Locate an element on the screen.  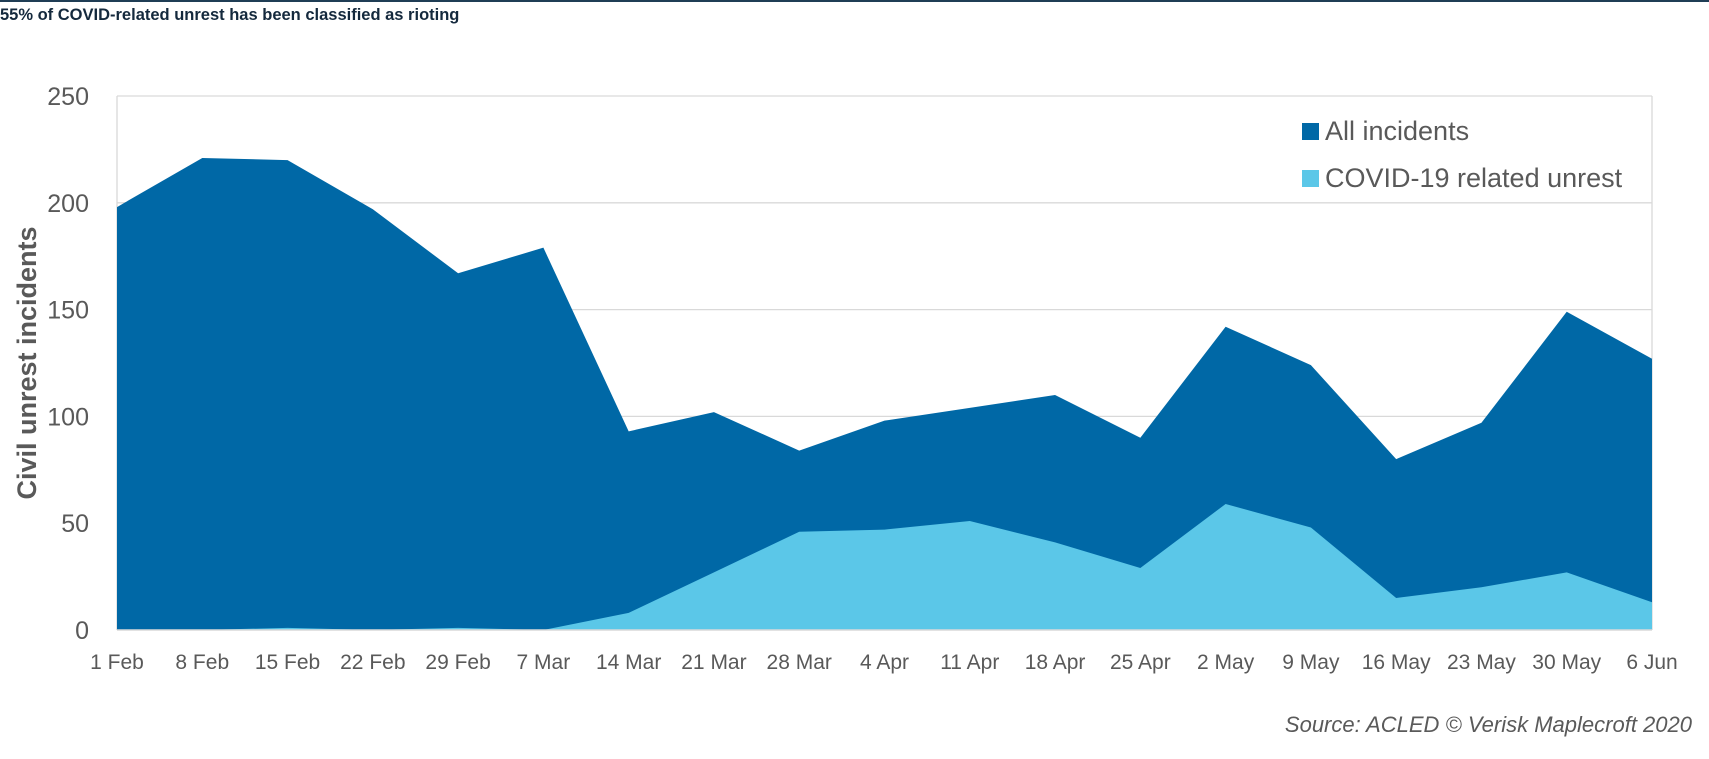
x-tick-label: 2 May is located at coordinates (1226, 662).